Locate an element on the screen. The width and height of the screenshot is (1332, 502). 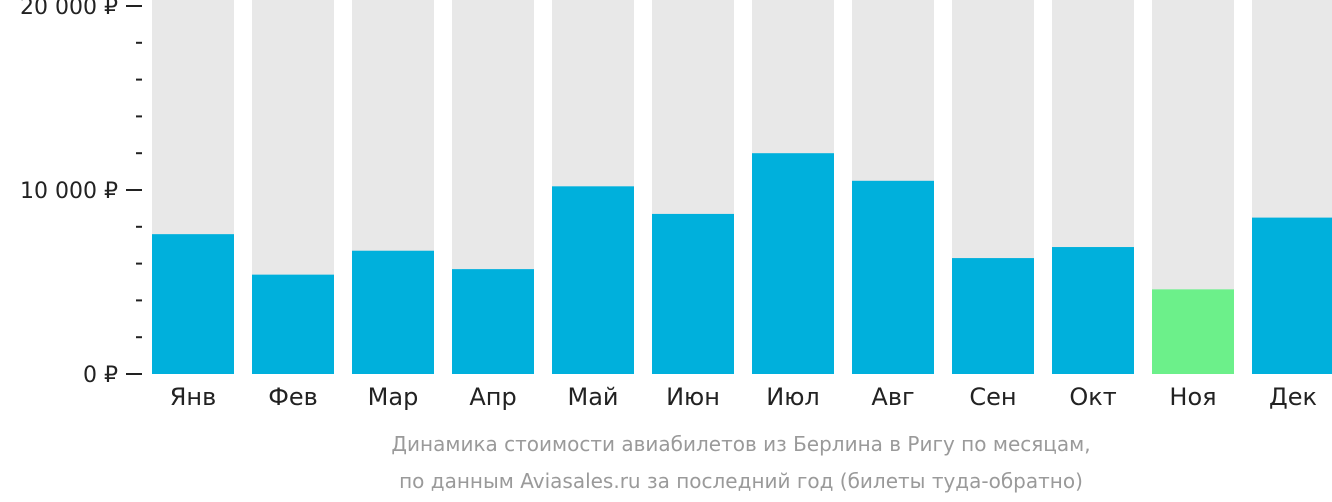
x-tick-label: Мар is located at coordinates (393, 397).